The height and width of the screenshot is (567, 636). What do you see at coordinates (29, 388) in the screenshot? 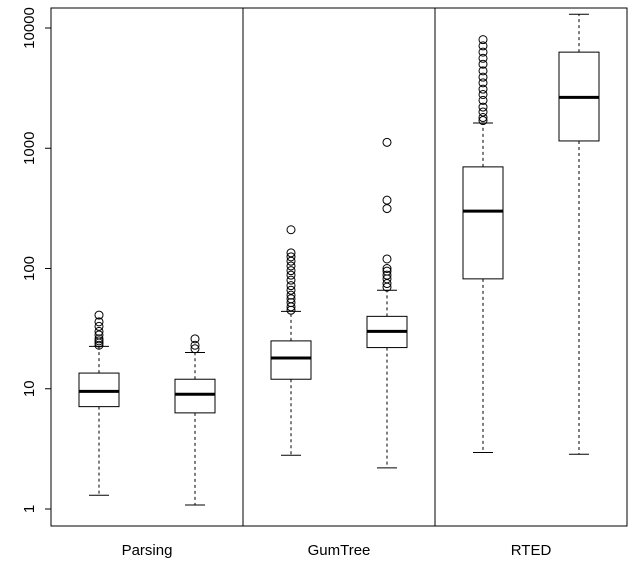
I see `y-tick-label: 10` at bounding box center [29, 388].